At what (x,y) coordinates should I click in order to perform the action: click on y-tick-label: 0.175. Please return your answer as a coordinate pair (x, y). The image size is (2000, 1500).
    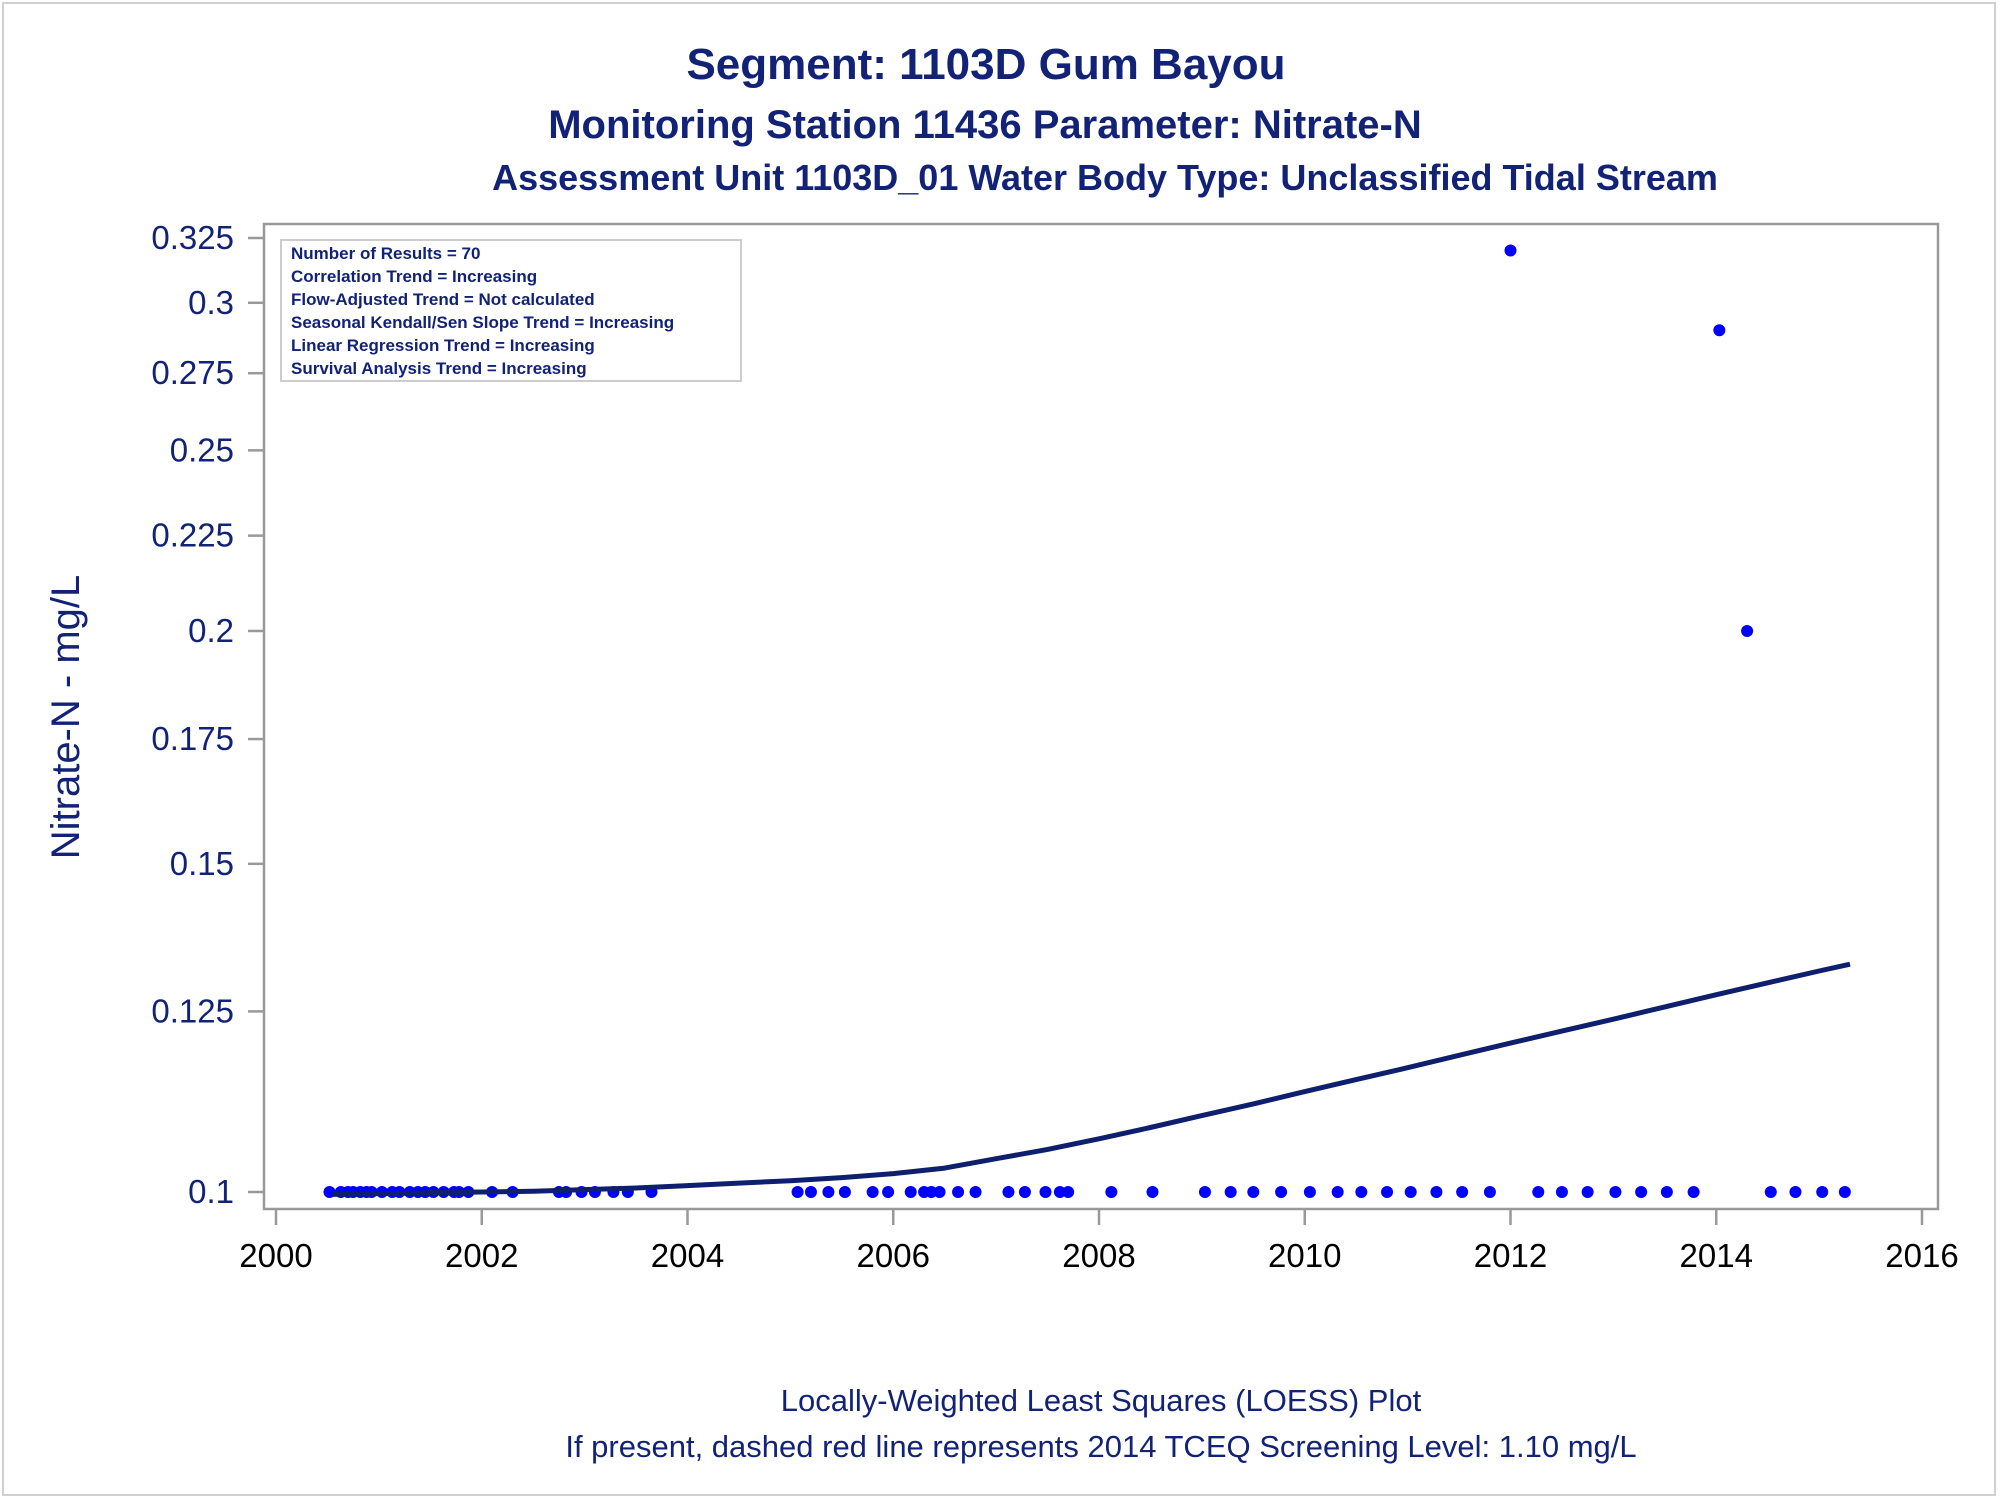
    Looking at the image, I should click on (192, 738).